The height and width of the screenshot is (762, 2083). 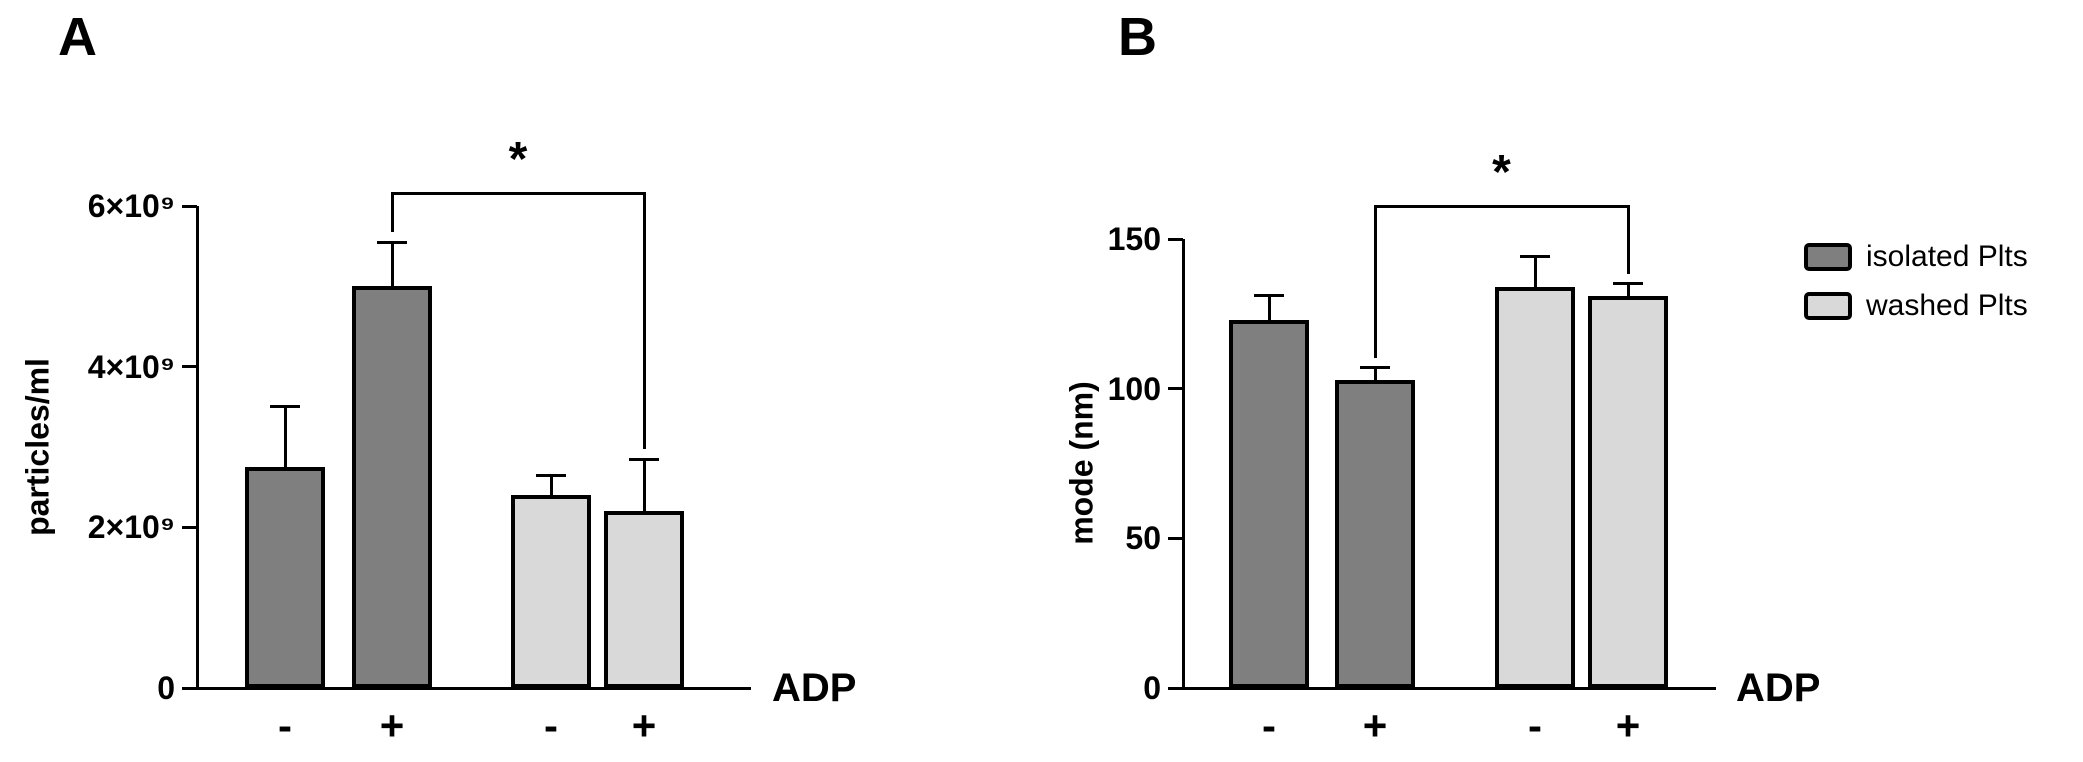 I want to click on y-tick-label: 100, so click(x=1134, y=388).